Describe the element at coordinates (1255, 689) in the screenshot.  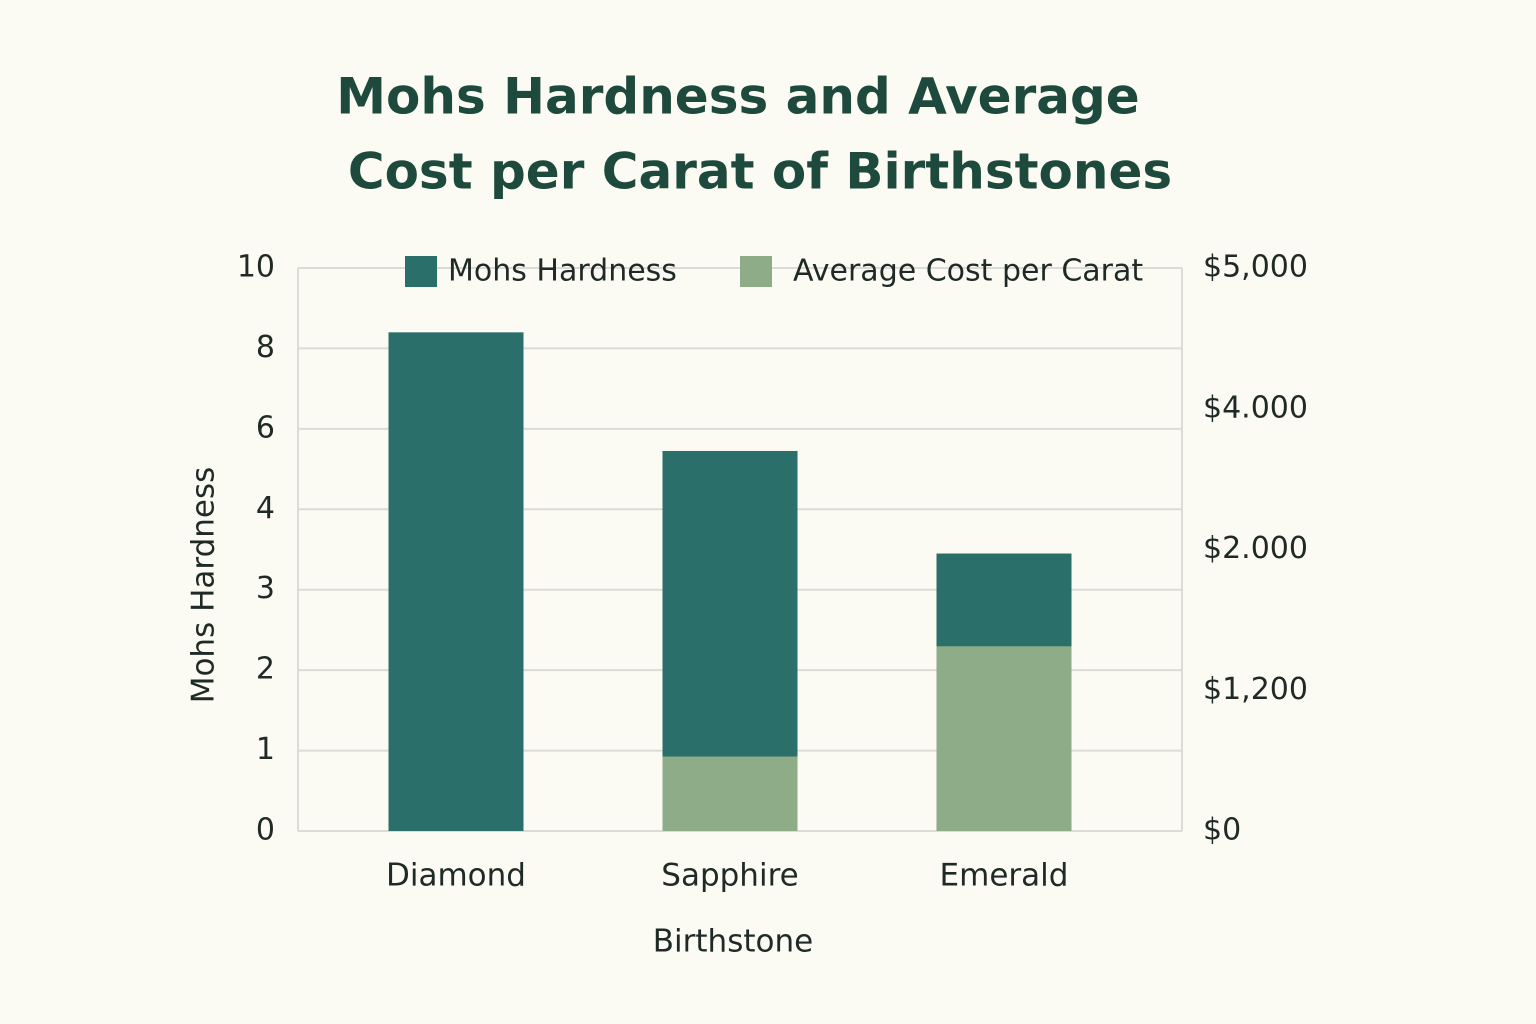
I see `y2-tick-label: $1,200` at that location.